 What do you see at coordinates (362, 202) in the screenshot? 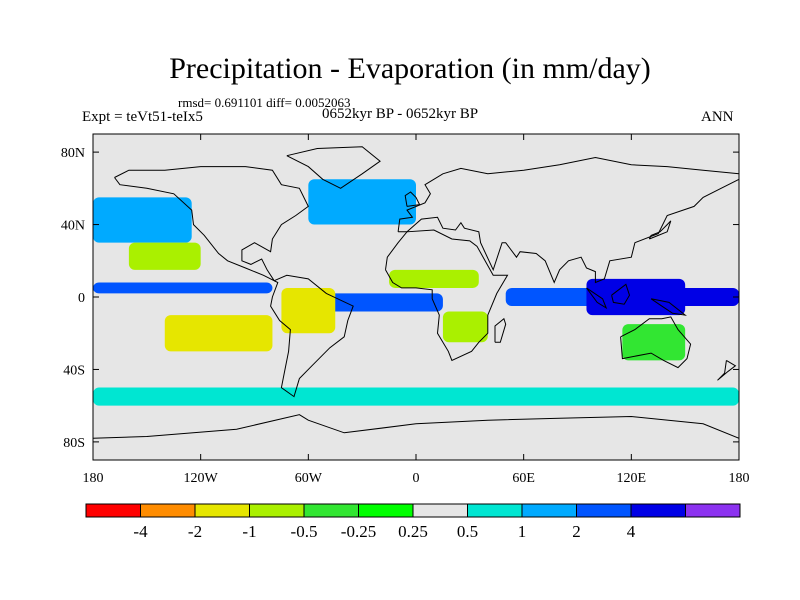
I see `field-region-north-atlantic-storm-track` at bounding box center [362, 202].